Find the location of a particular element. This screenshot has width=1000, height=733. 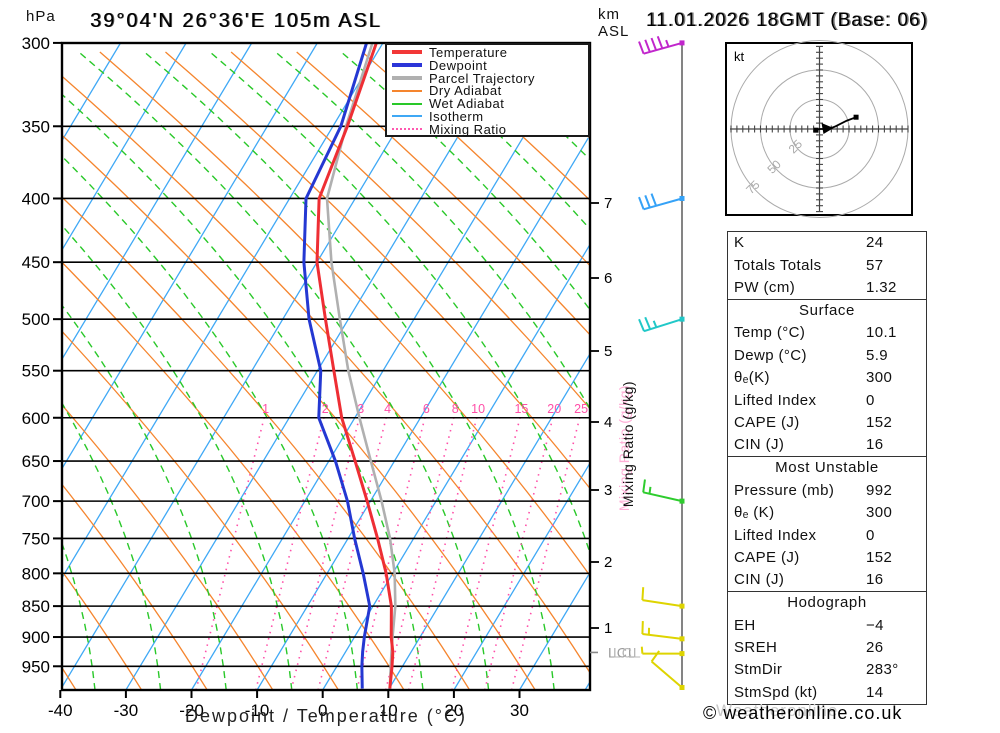

stats-row-label: StmSpd (kt) is located at coordinates (776, 692).